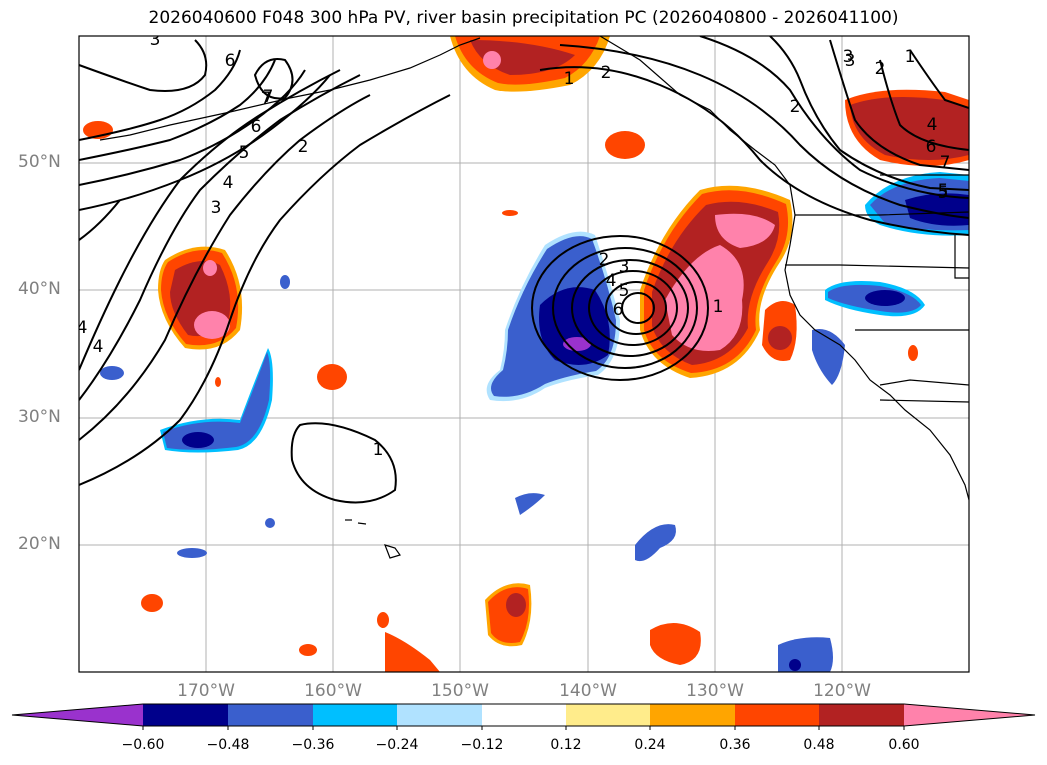 This screenshot has height=765, width=1047. I want to click on lat-label-30n: 30°N, so click(39, 417).